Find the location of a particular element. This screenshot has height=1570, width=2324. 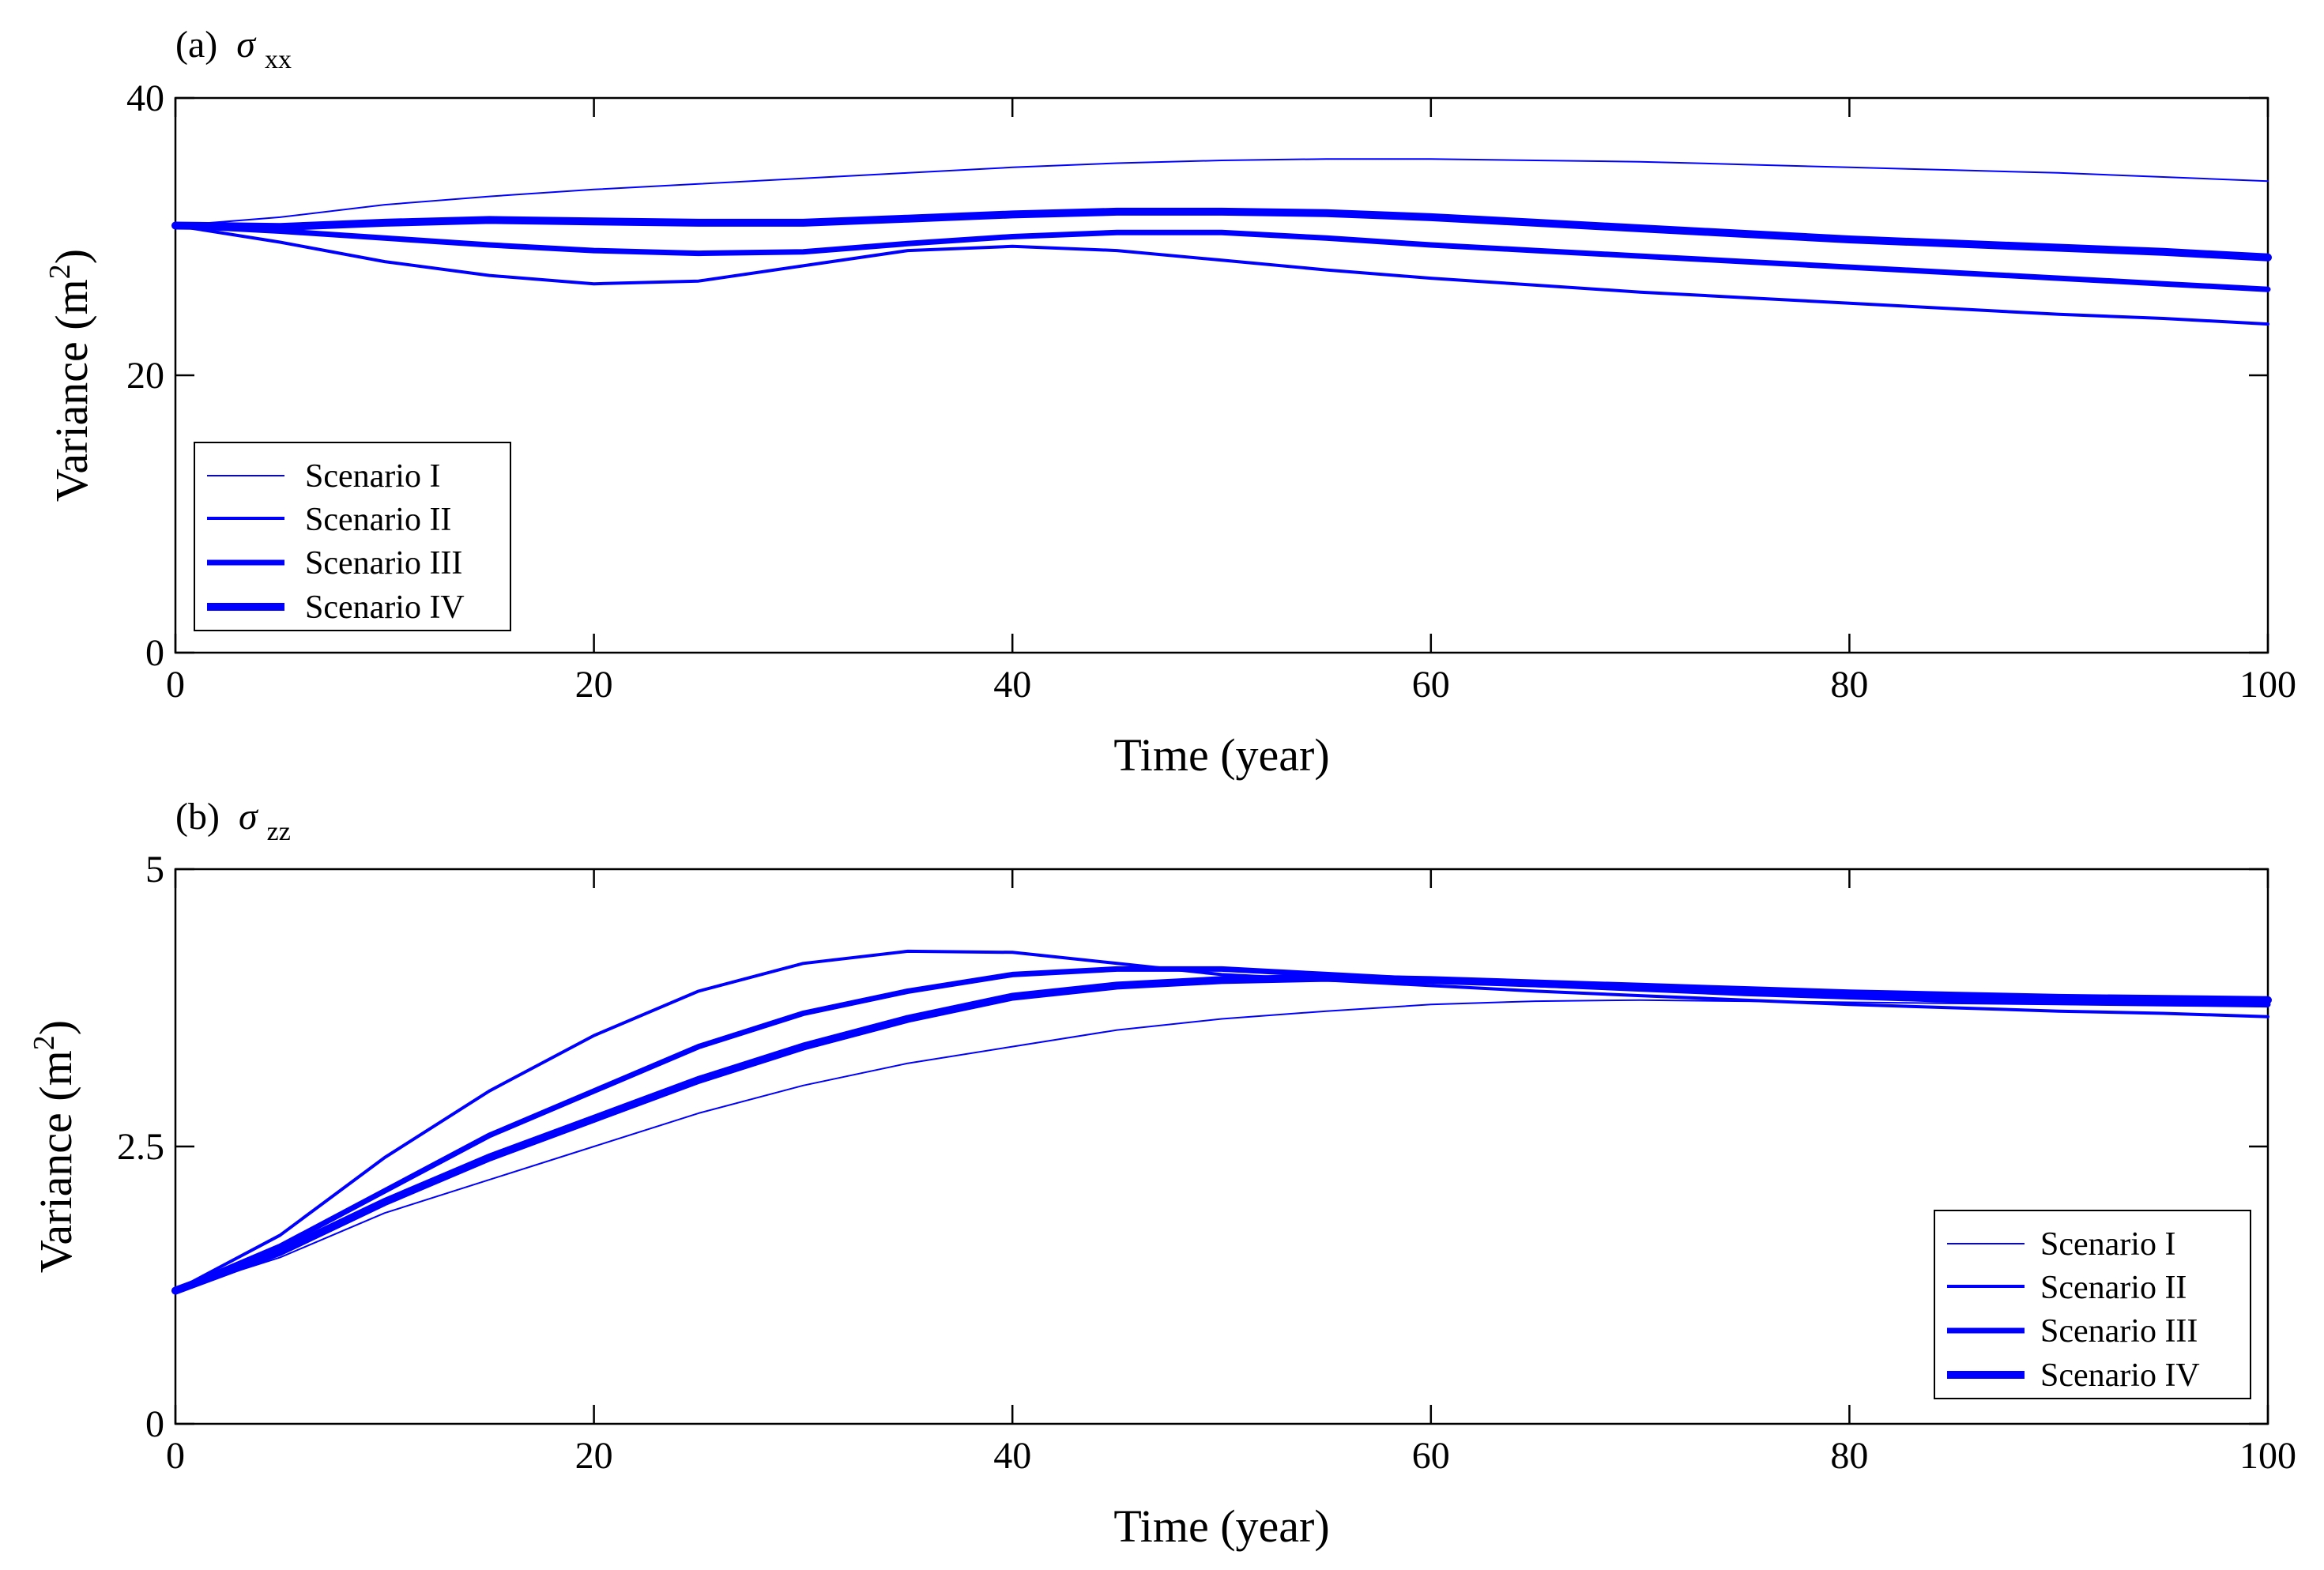

x-tick-label-b-1: 20 is located at coordinates (594, 1456).